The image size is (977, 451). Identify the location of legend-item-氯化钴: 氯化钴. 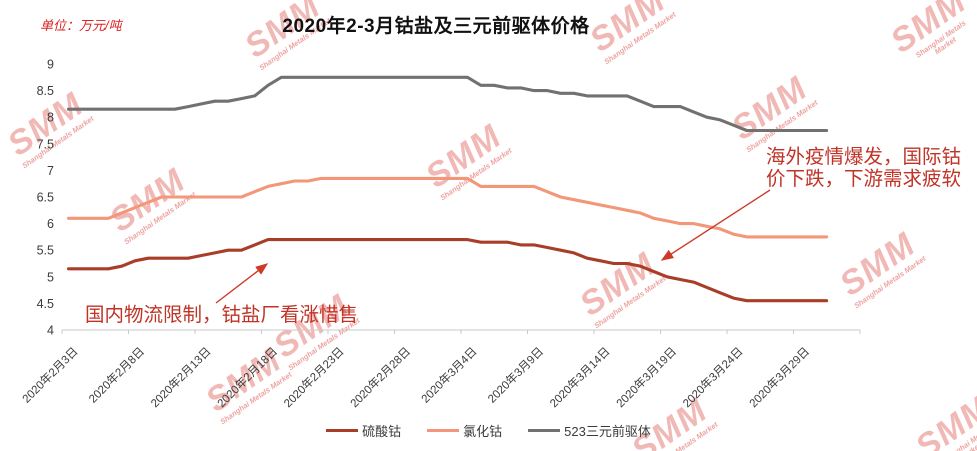
(464, 430).